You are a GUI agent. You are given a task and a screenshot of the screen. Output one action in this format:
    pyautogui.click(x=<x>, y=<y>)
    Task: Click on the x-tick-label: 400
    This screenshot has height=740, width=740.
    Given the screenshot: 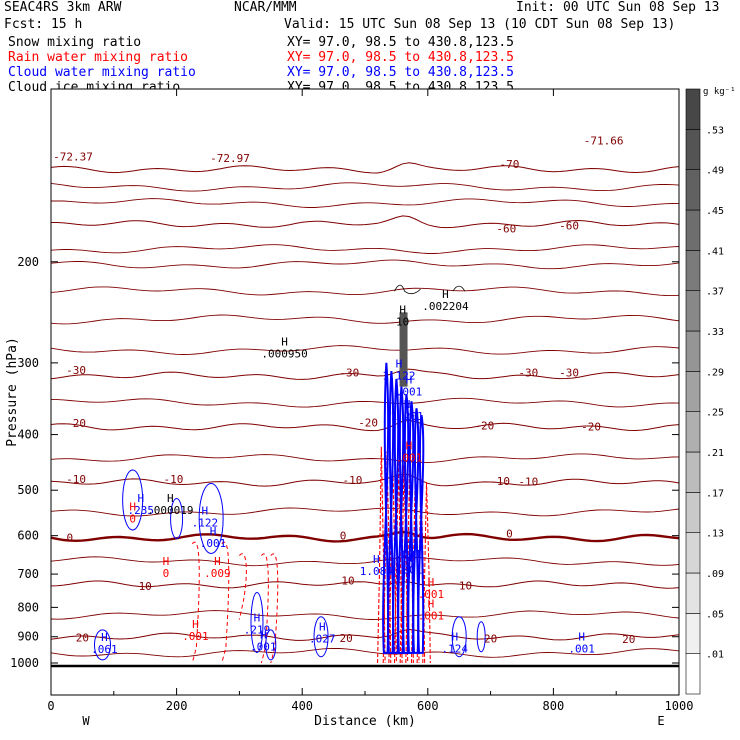 What is the action you would take?
    pyautogui.click(x=302, y=706)
    